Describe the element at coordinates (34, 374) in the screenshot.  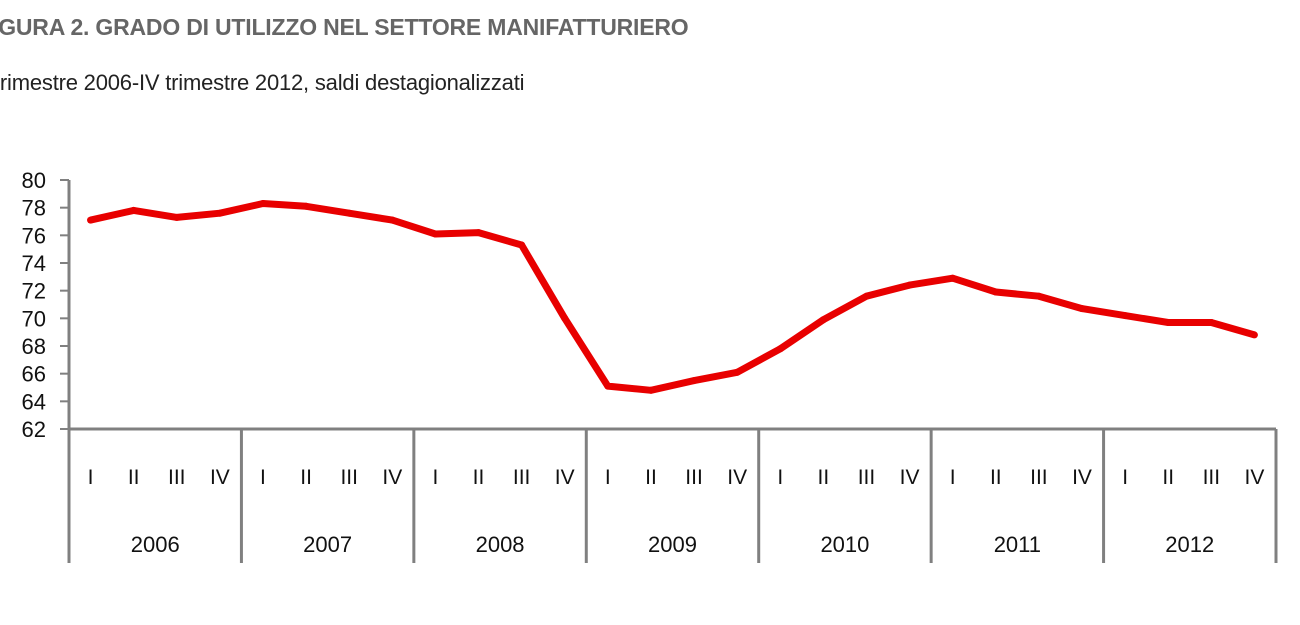
I see `y-tick-label: 66` at that location.